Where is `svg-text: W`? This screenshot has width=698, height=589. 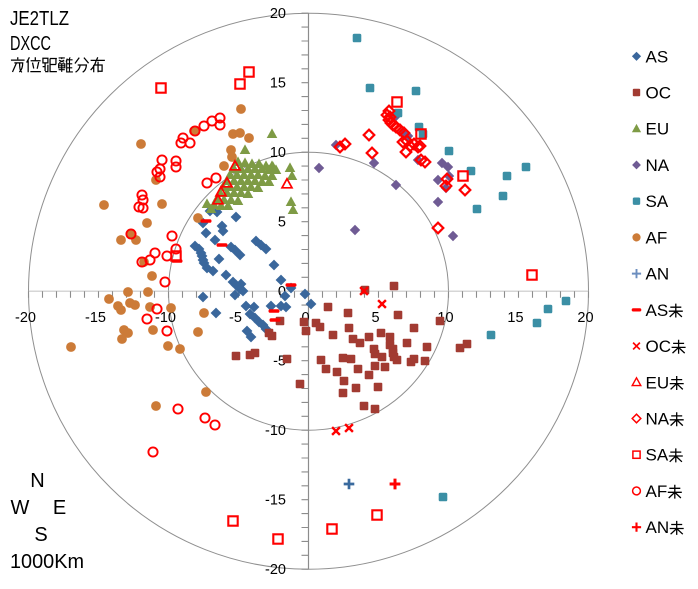
svg-text: W is located at coordinates (20, 508).